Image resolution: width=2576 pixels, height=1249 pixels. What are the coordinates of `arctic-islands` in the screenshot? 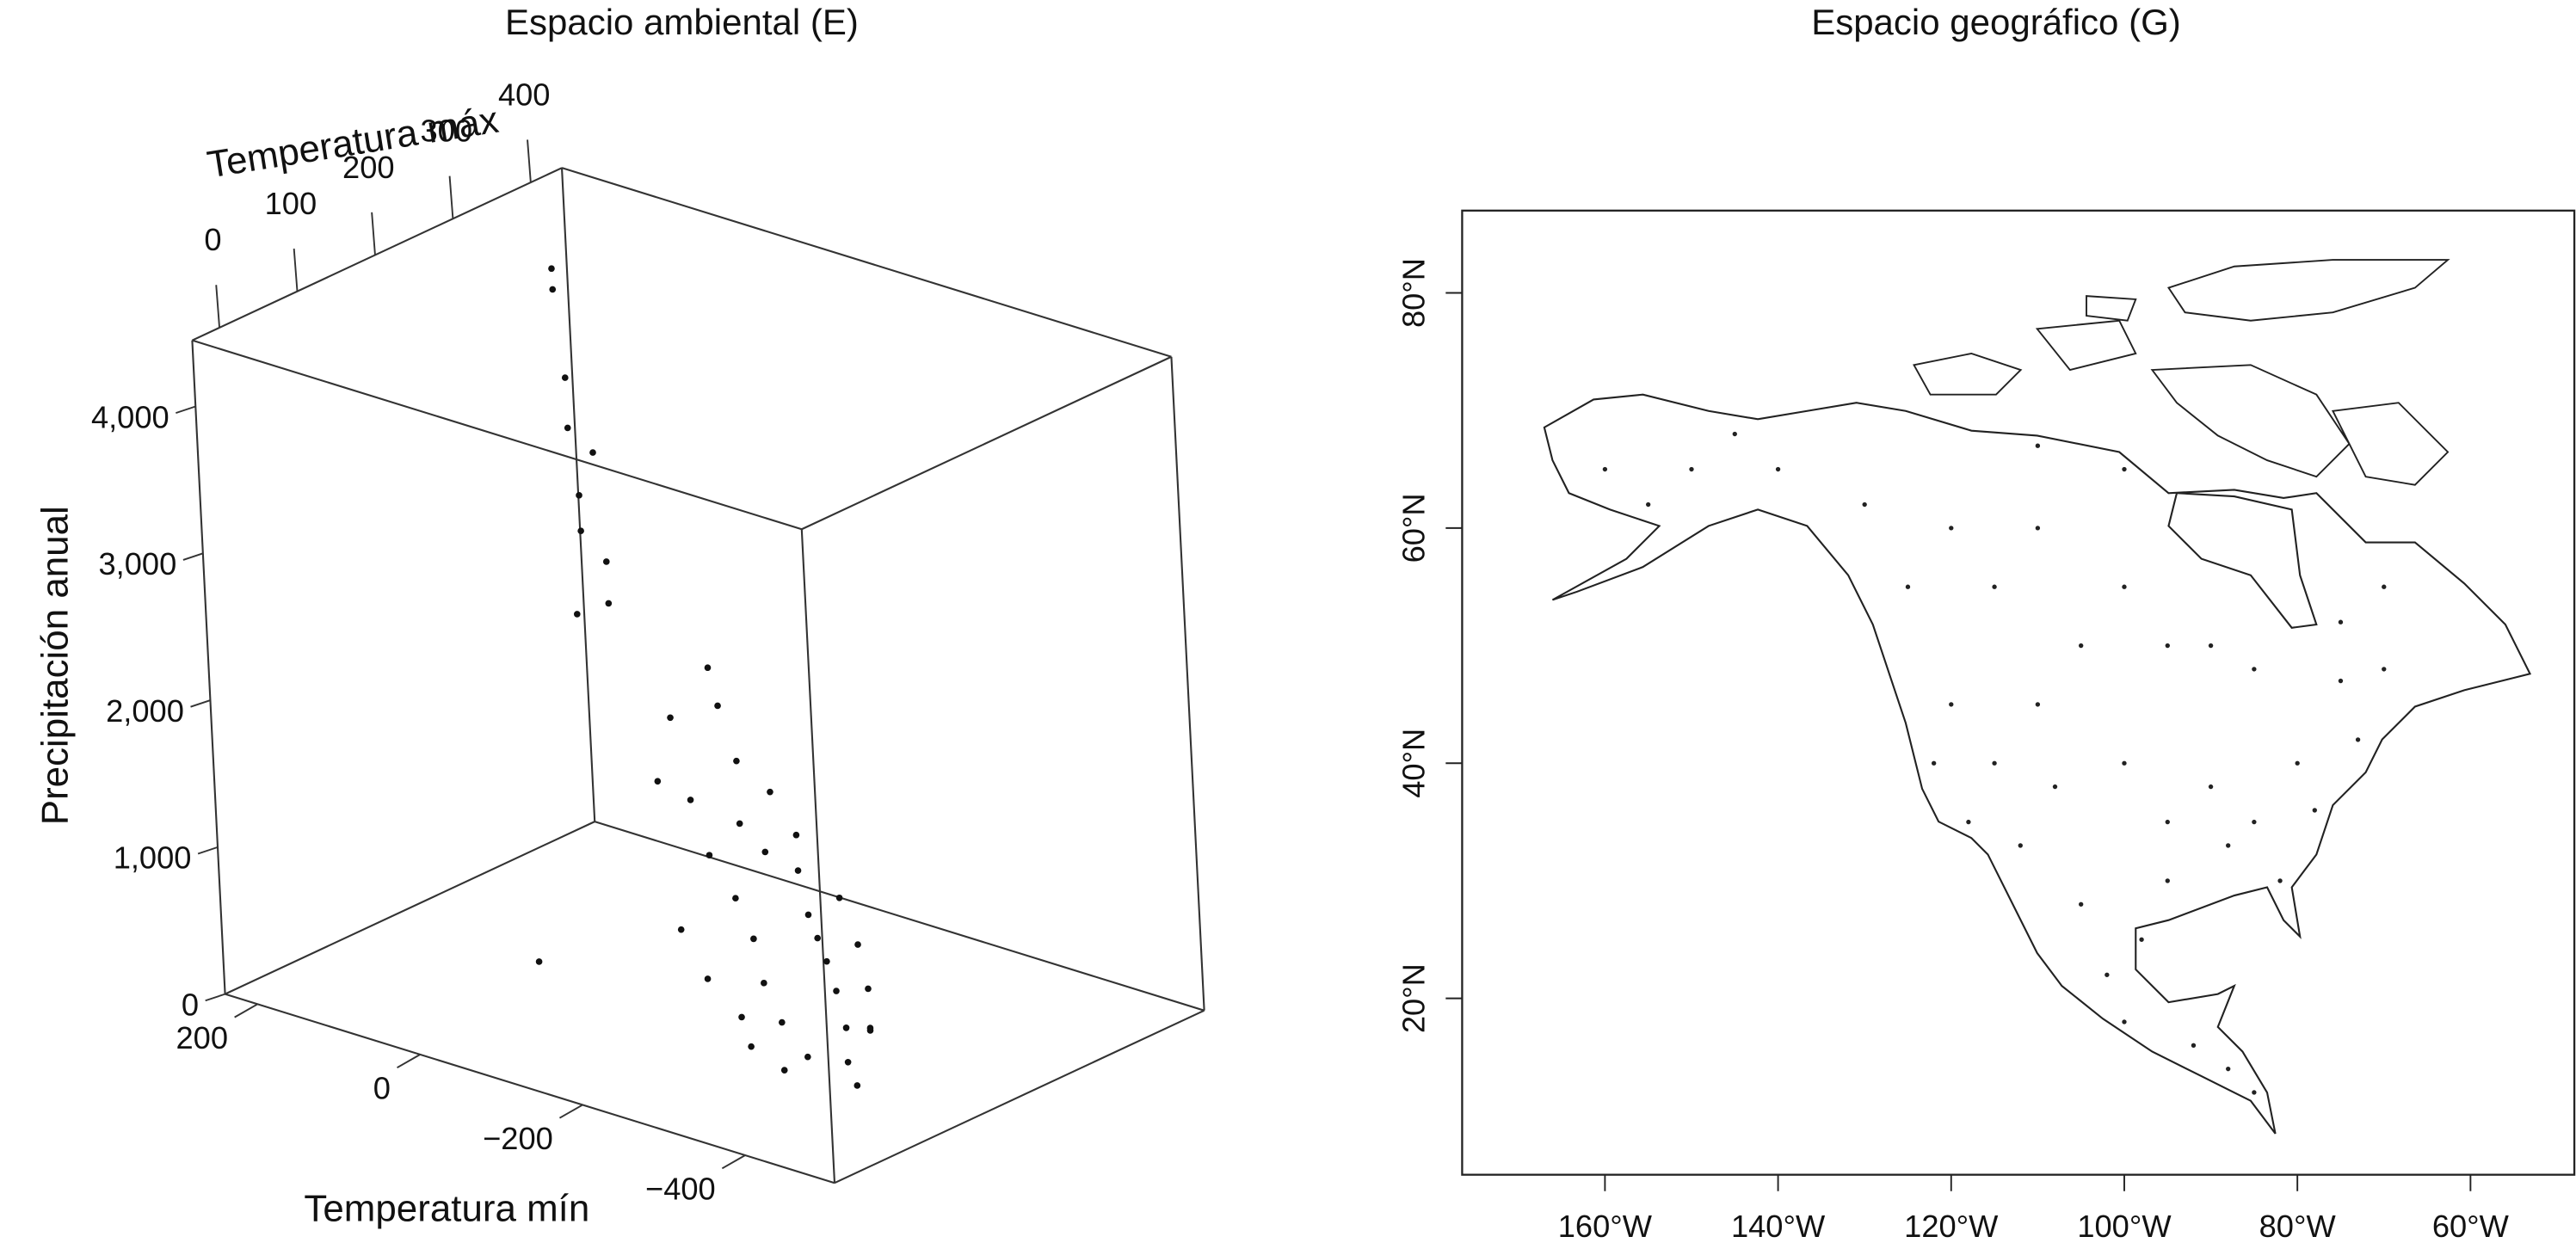 It's located at (2182, 372).